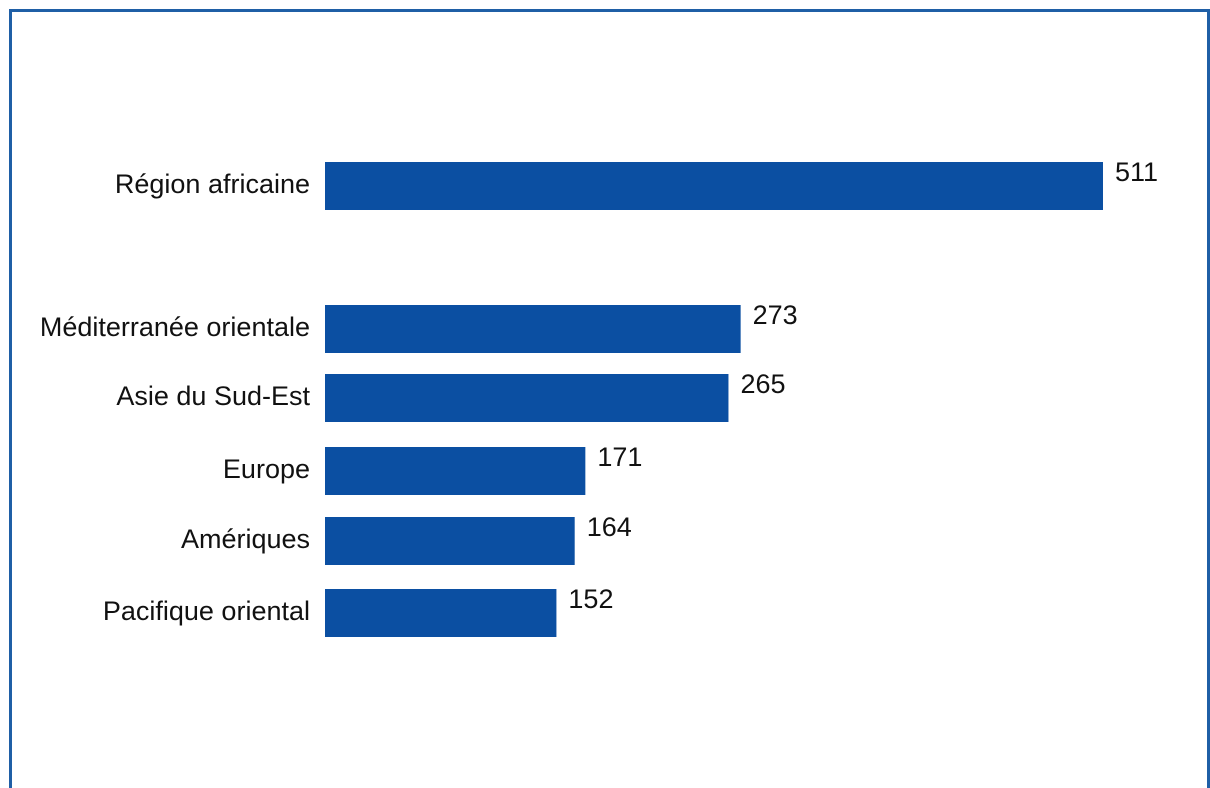 This screenshot has width=1210, height=788. What do you see at coordinates (266, 469) in the screenshot?
I see `category-label-3: Europe` at bounding box center [266, 469].